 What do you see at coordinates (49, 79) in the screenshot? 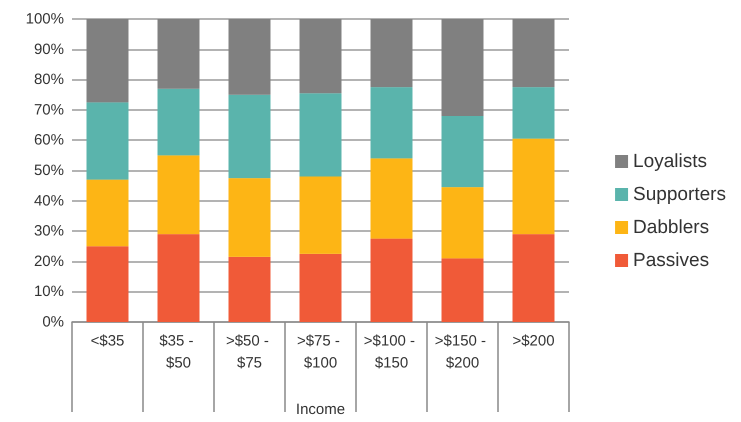
I see `y-tick-label: 80%` at bounding box center [49, 79].